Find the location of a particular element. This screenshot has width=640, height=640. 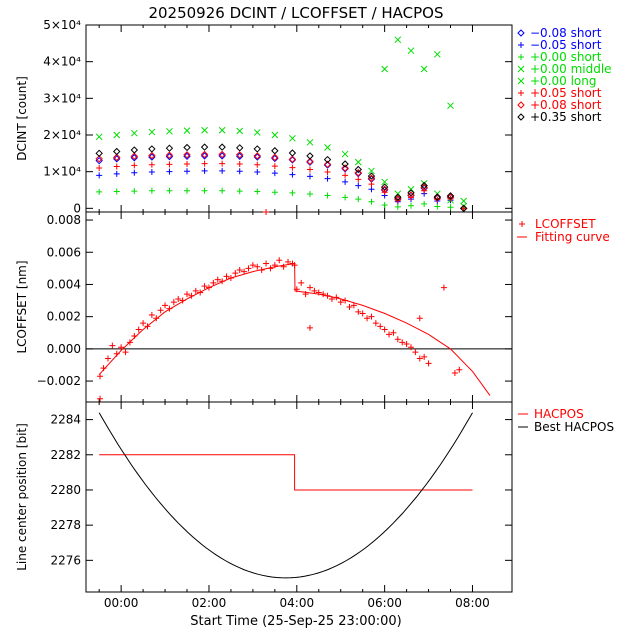

y-tick-label: 2278 is located at coordinates (65, 525).